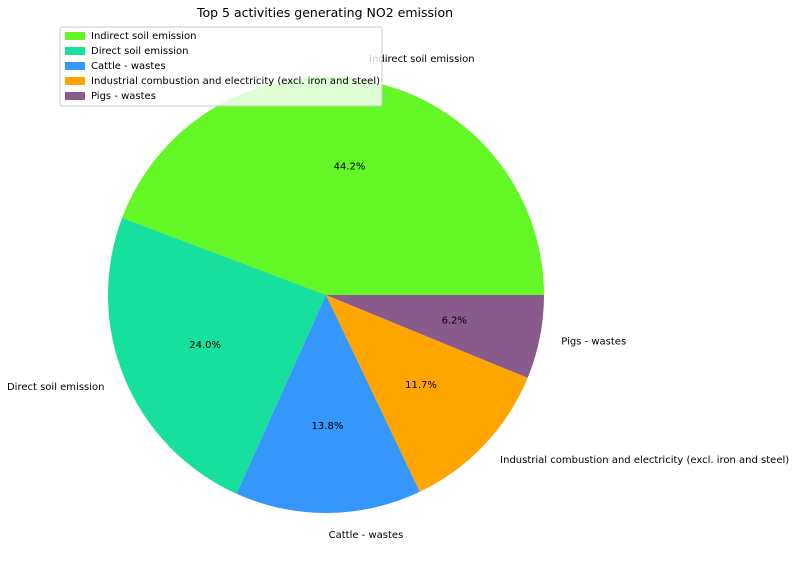  I want to click on legend-swatch-cattle-wastes, so click(75, 66).